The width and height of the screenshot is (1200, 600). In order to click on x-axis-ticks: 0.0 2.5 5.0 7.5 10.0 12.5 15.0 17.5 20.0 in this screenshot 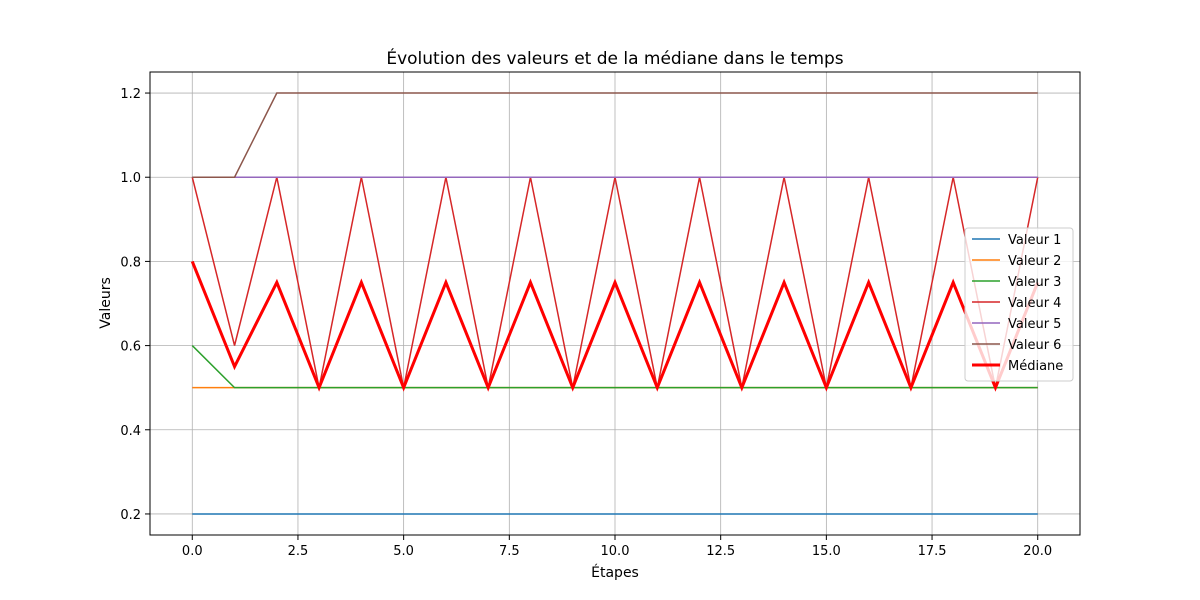, I will do `click(617, 547)`.